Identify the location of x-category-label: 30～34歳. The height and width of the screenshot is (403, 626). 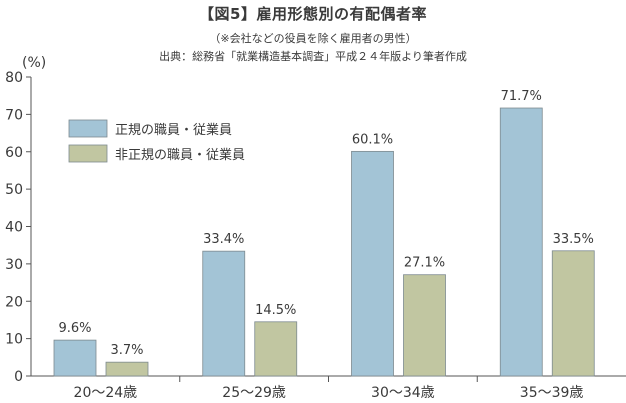
(403, 393).